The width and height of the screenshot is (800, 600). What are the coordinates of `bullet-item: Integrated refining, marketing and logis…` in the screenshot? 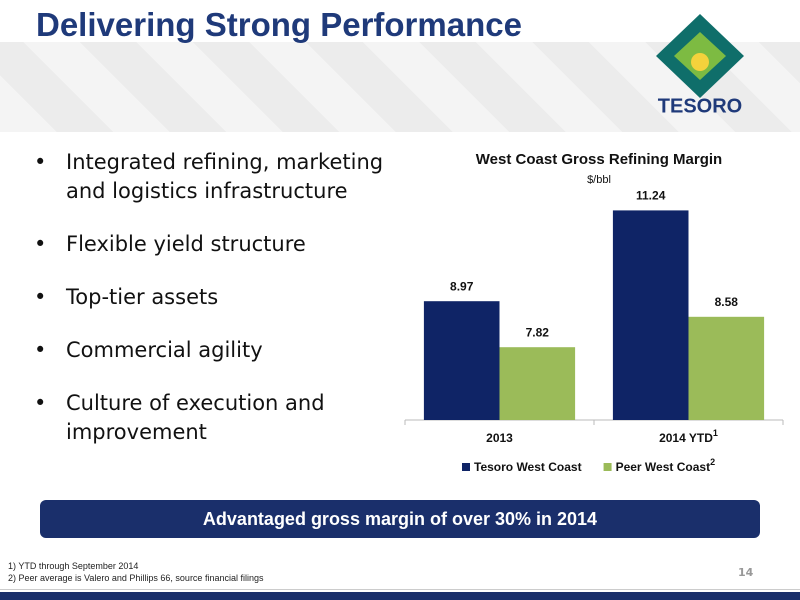 It's located at (215, 177).